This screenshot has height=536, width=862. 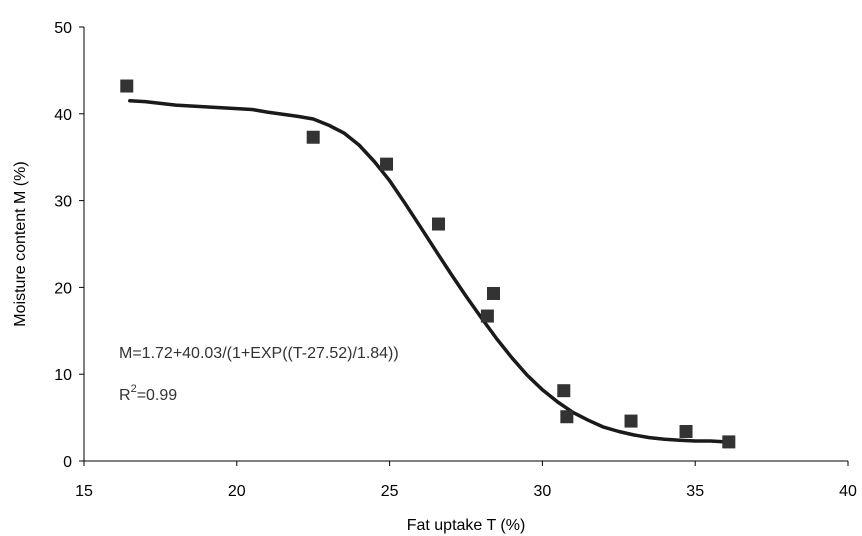 I want to click on x-tick-label: 30, so click(x=543, y=491).